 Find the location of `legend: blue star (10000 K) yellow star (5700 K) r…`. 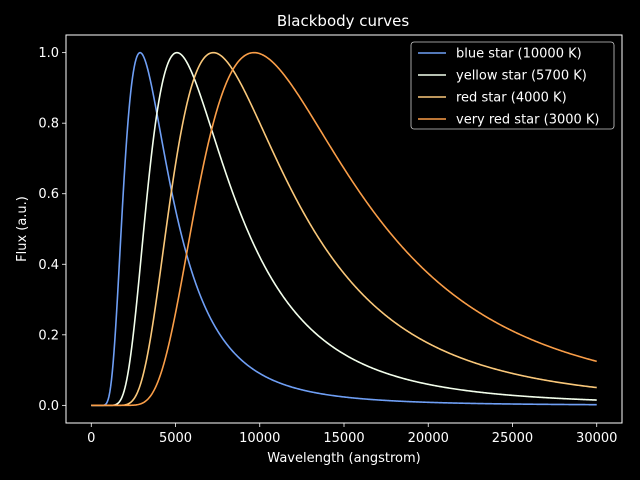

legend: blue star (10000 K) yellow star (5700 K) r… is located at coordinates (512, 85).